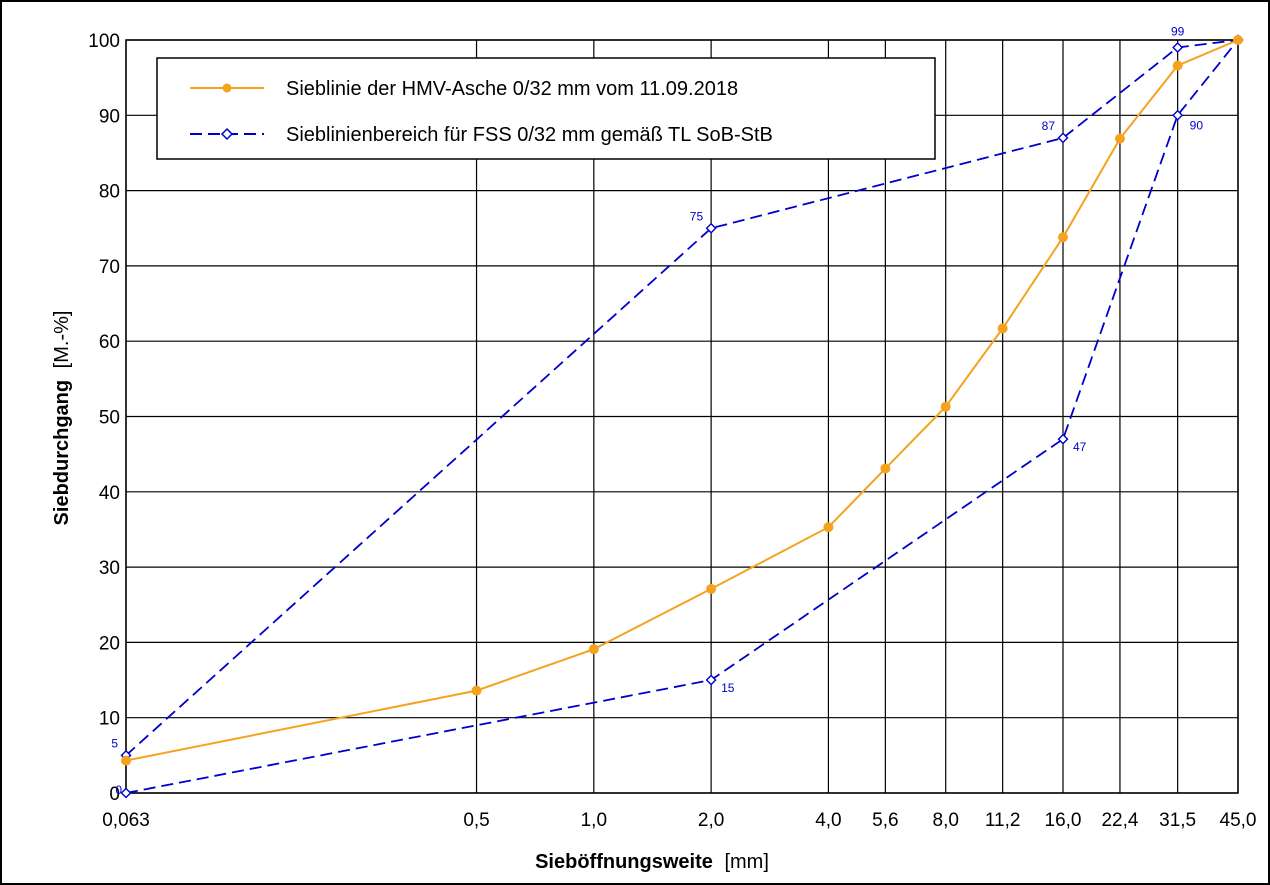  Describe the element at coordinates (1238, 820) in the screenshot. I see `x-tick-label: 45,0` at that location.